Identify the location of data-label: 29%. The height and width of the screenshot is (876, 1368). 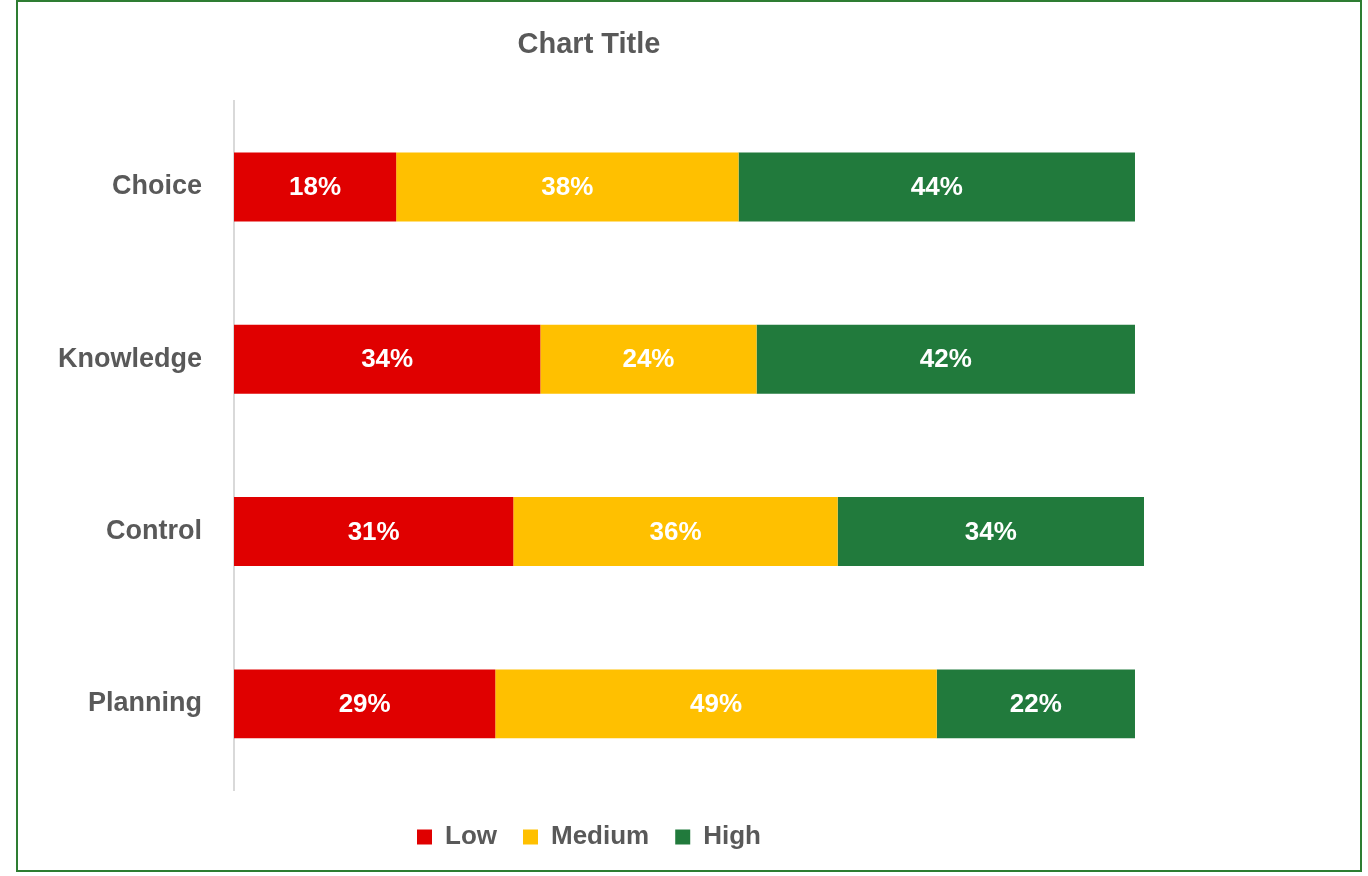
(364, 703).